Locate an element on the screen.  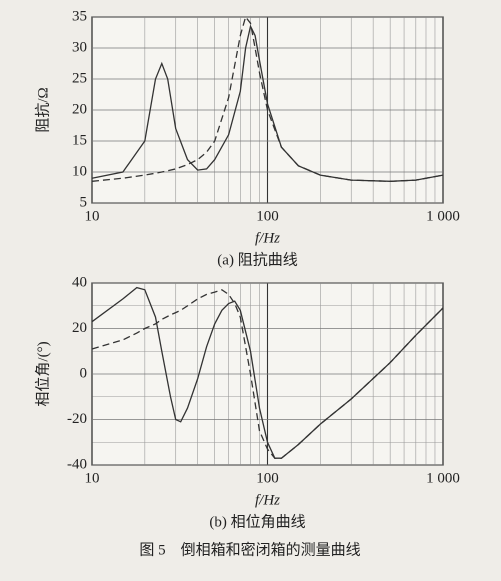
y-tick-label: 40 is located at coordinates (79, 282).